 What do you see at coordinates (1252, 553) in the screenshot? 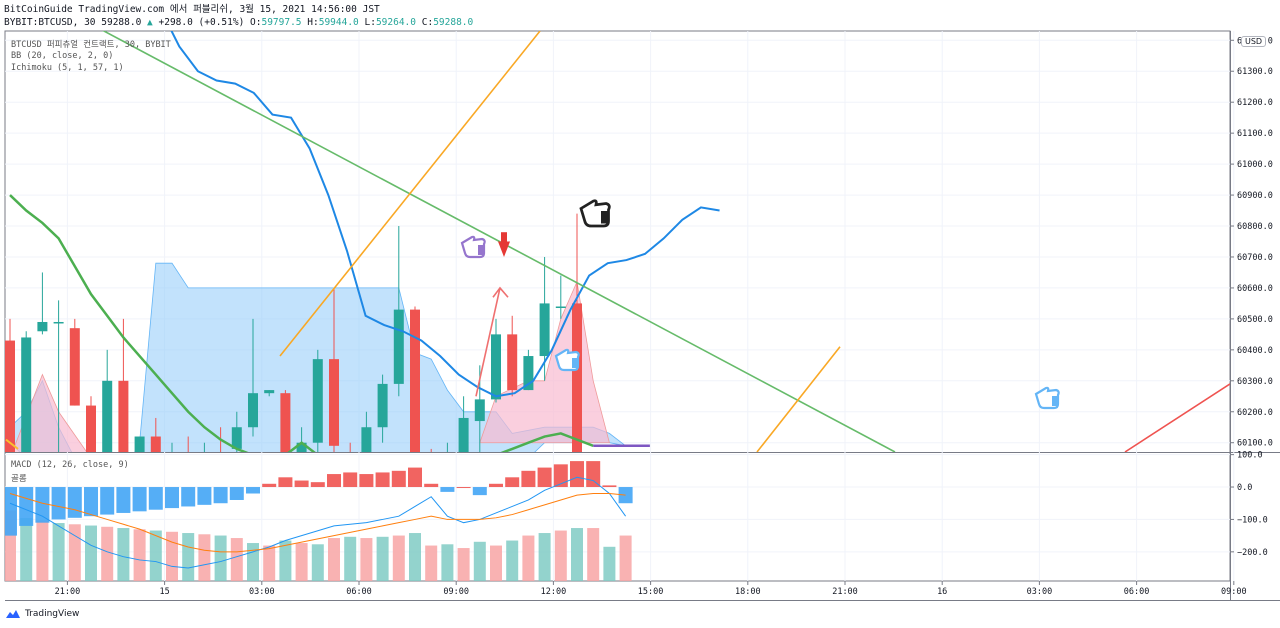
I see `macd-tick-label: −200.0` at bounding box center [1252, 553].